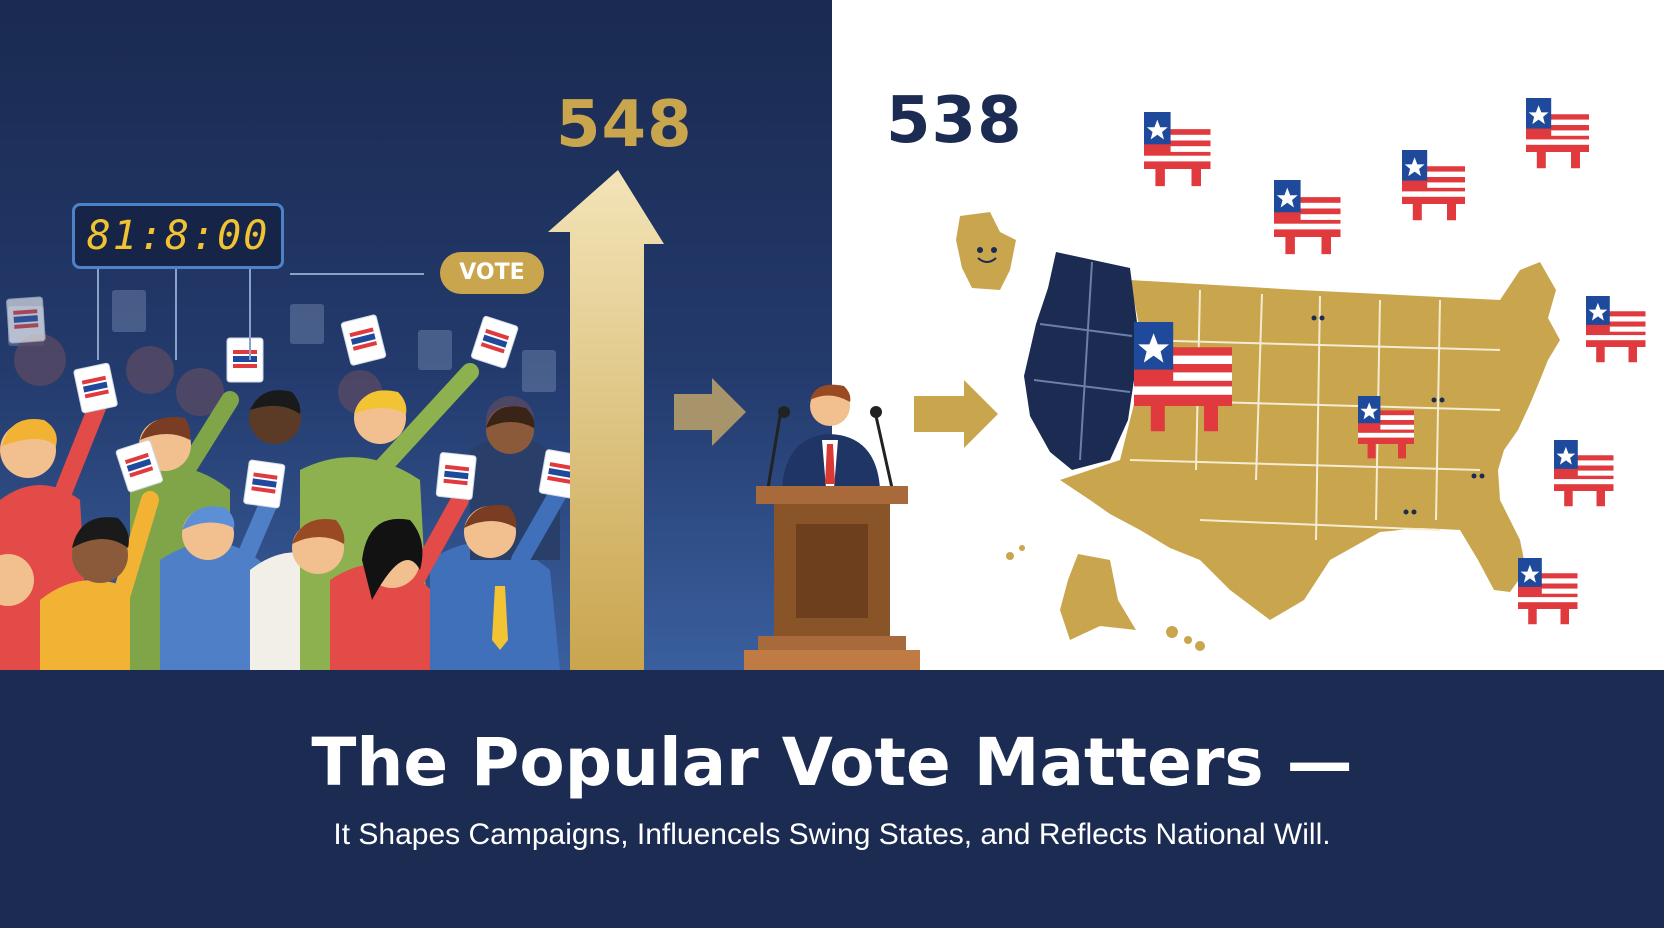  Describe the element at coordinates (832, 762) in the screenshot. I see `page-title: The Popular Vote Matters —` at that location.